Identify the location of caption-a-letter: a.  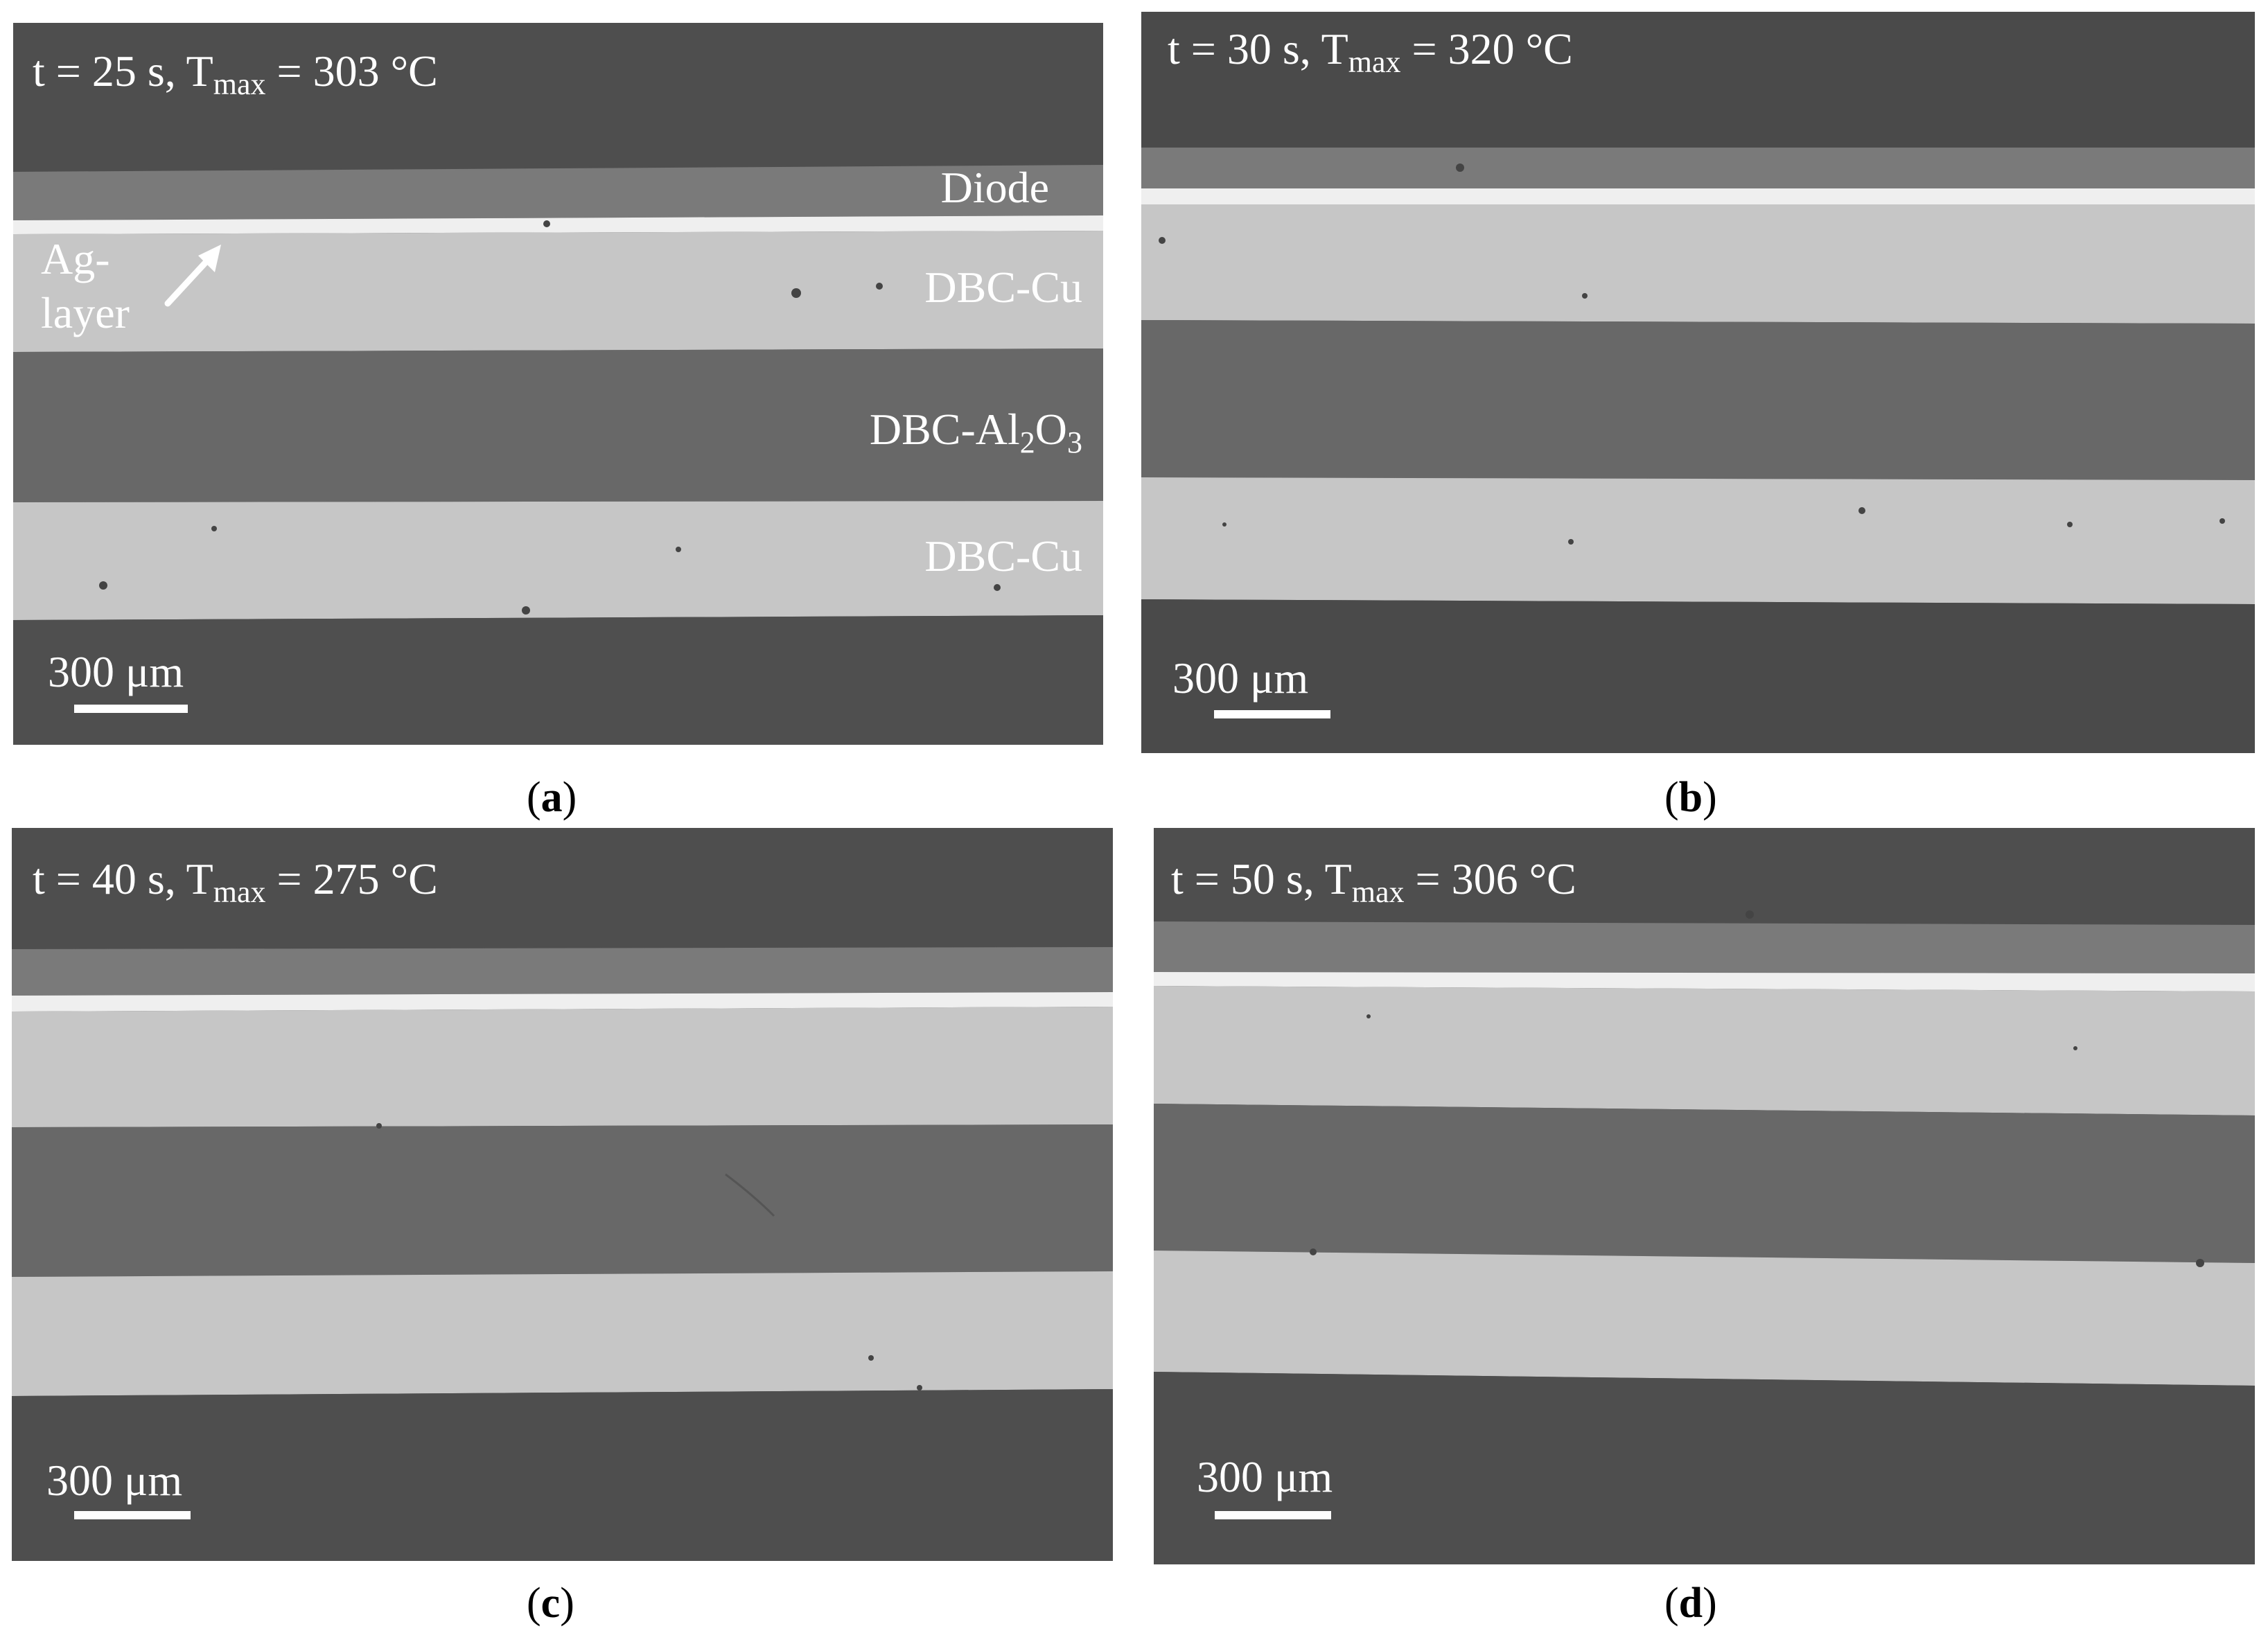
(551, 797).